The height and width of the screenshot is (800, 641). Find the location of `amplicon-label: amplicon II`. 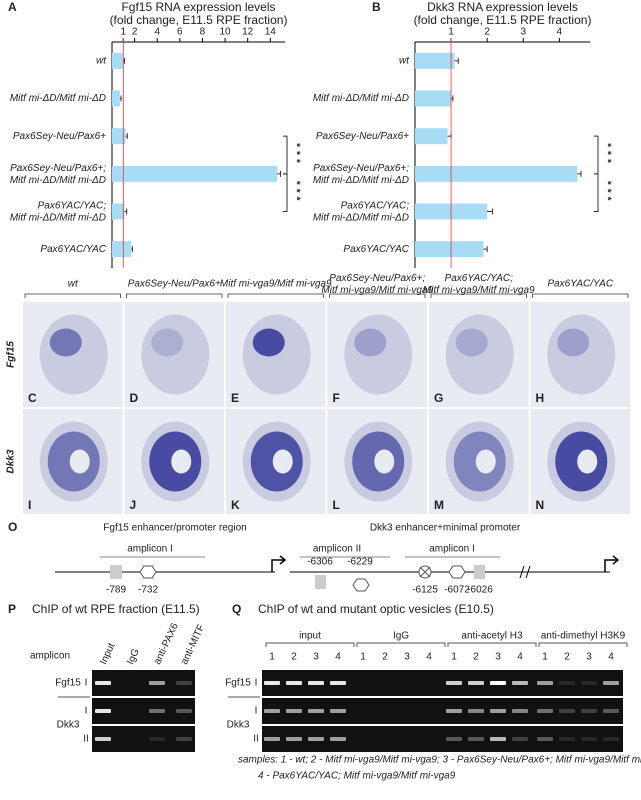

amplicon-label: amplicon II is located at coordinates (337, 549).